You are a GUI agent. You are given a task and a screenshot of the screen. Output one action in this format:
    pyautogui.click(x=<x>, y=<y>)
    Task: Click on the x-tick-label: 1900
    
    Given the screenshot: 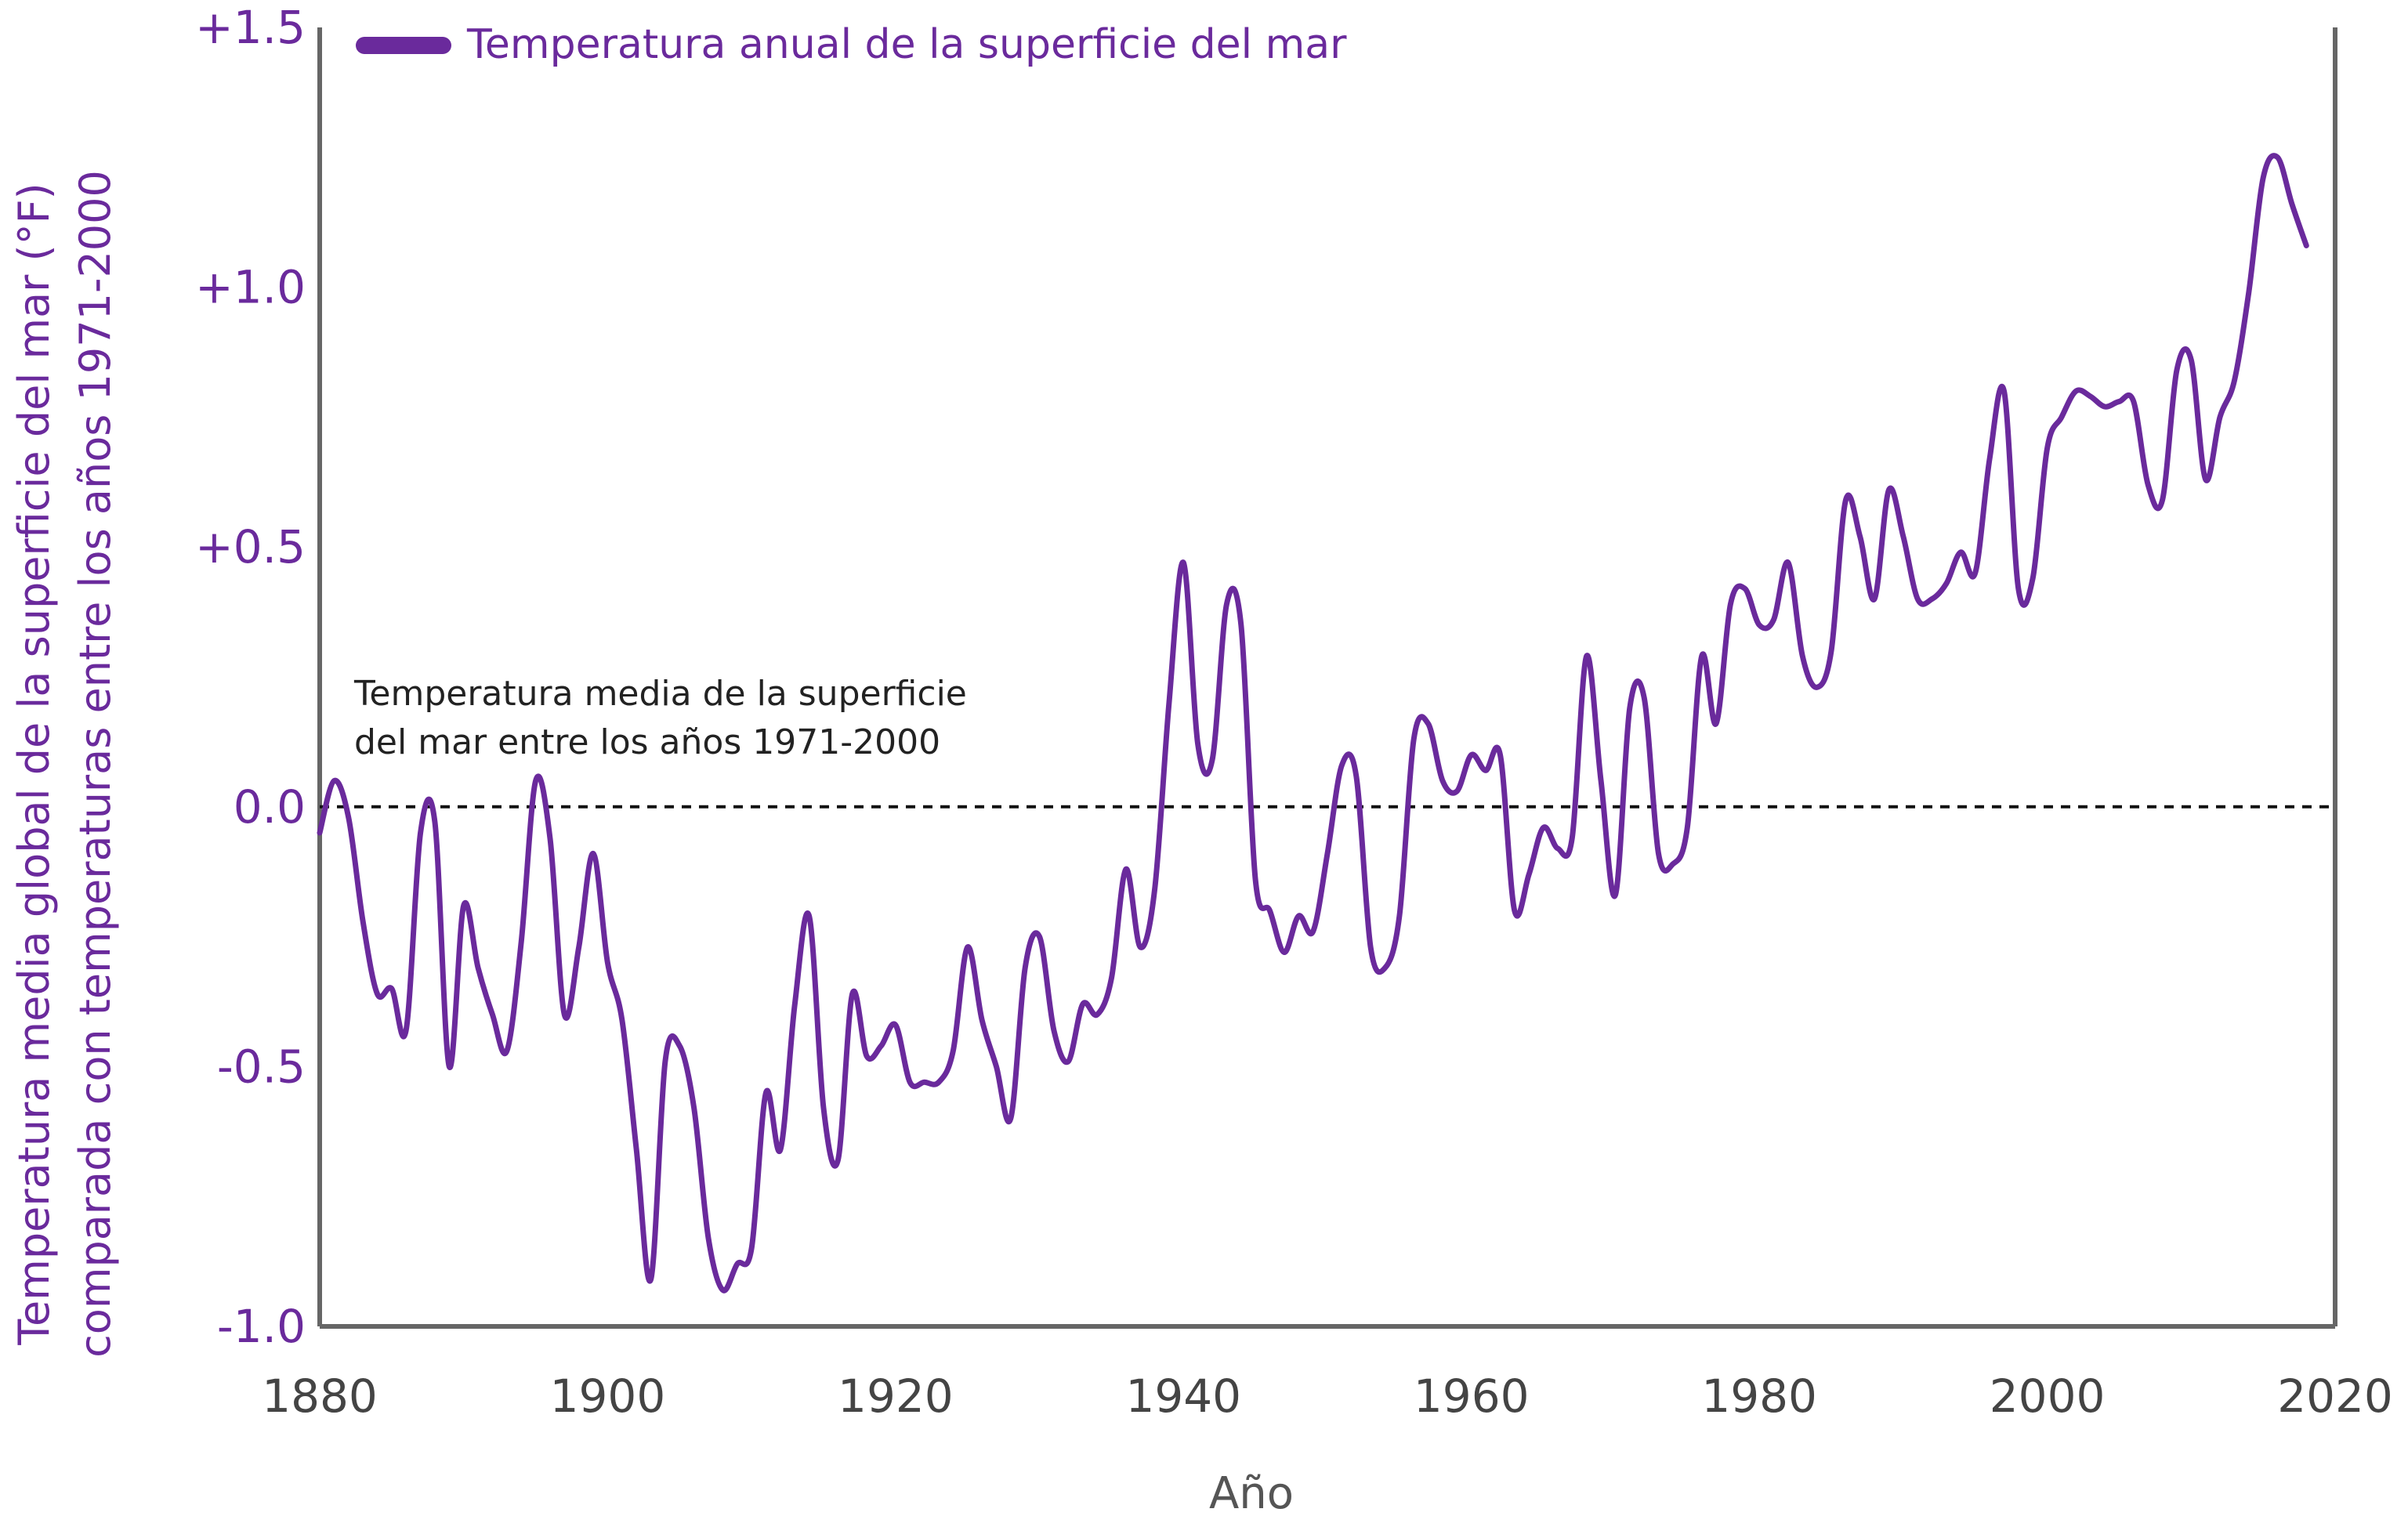 What is the action you would take?
    pyautogui.click(x=608, y=1396)
    